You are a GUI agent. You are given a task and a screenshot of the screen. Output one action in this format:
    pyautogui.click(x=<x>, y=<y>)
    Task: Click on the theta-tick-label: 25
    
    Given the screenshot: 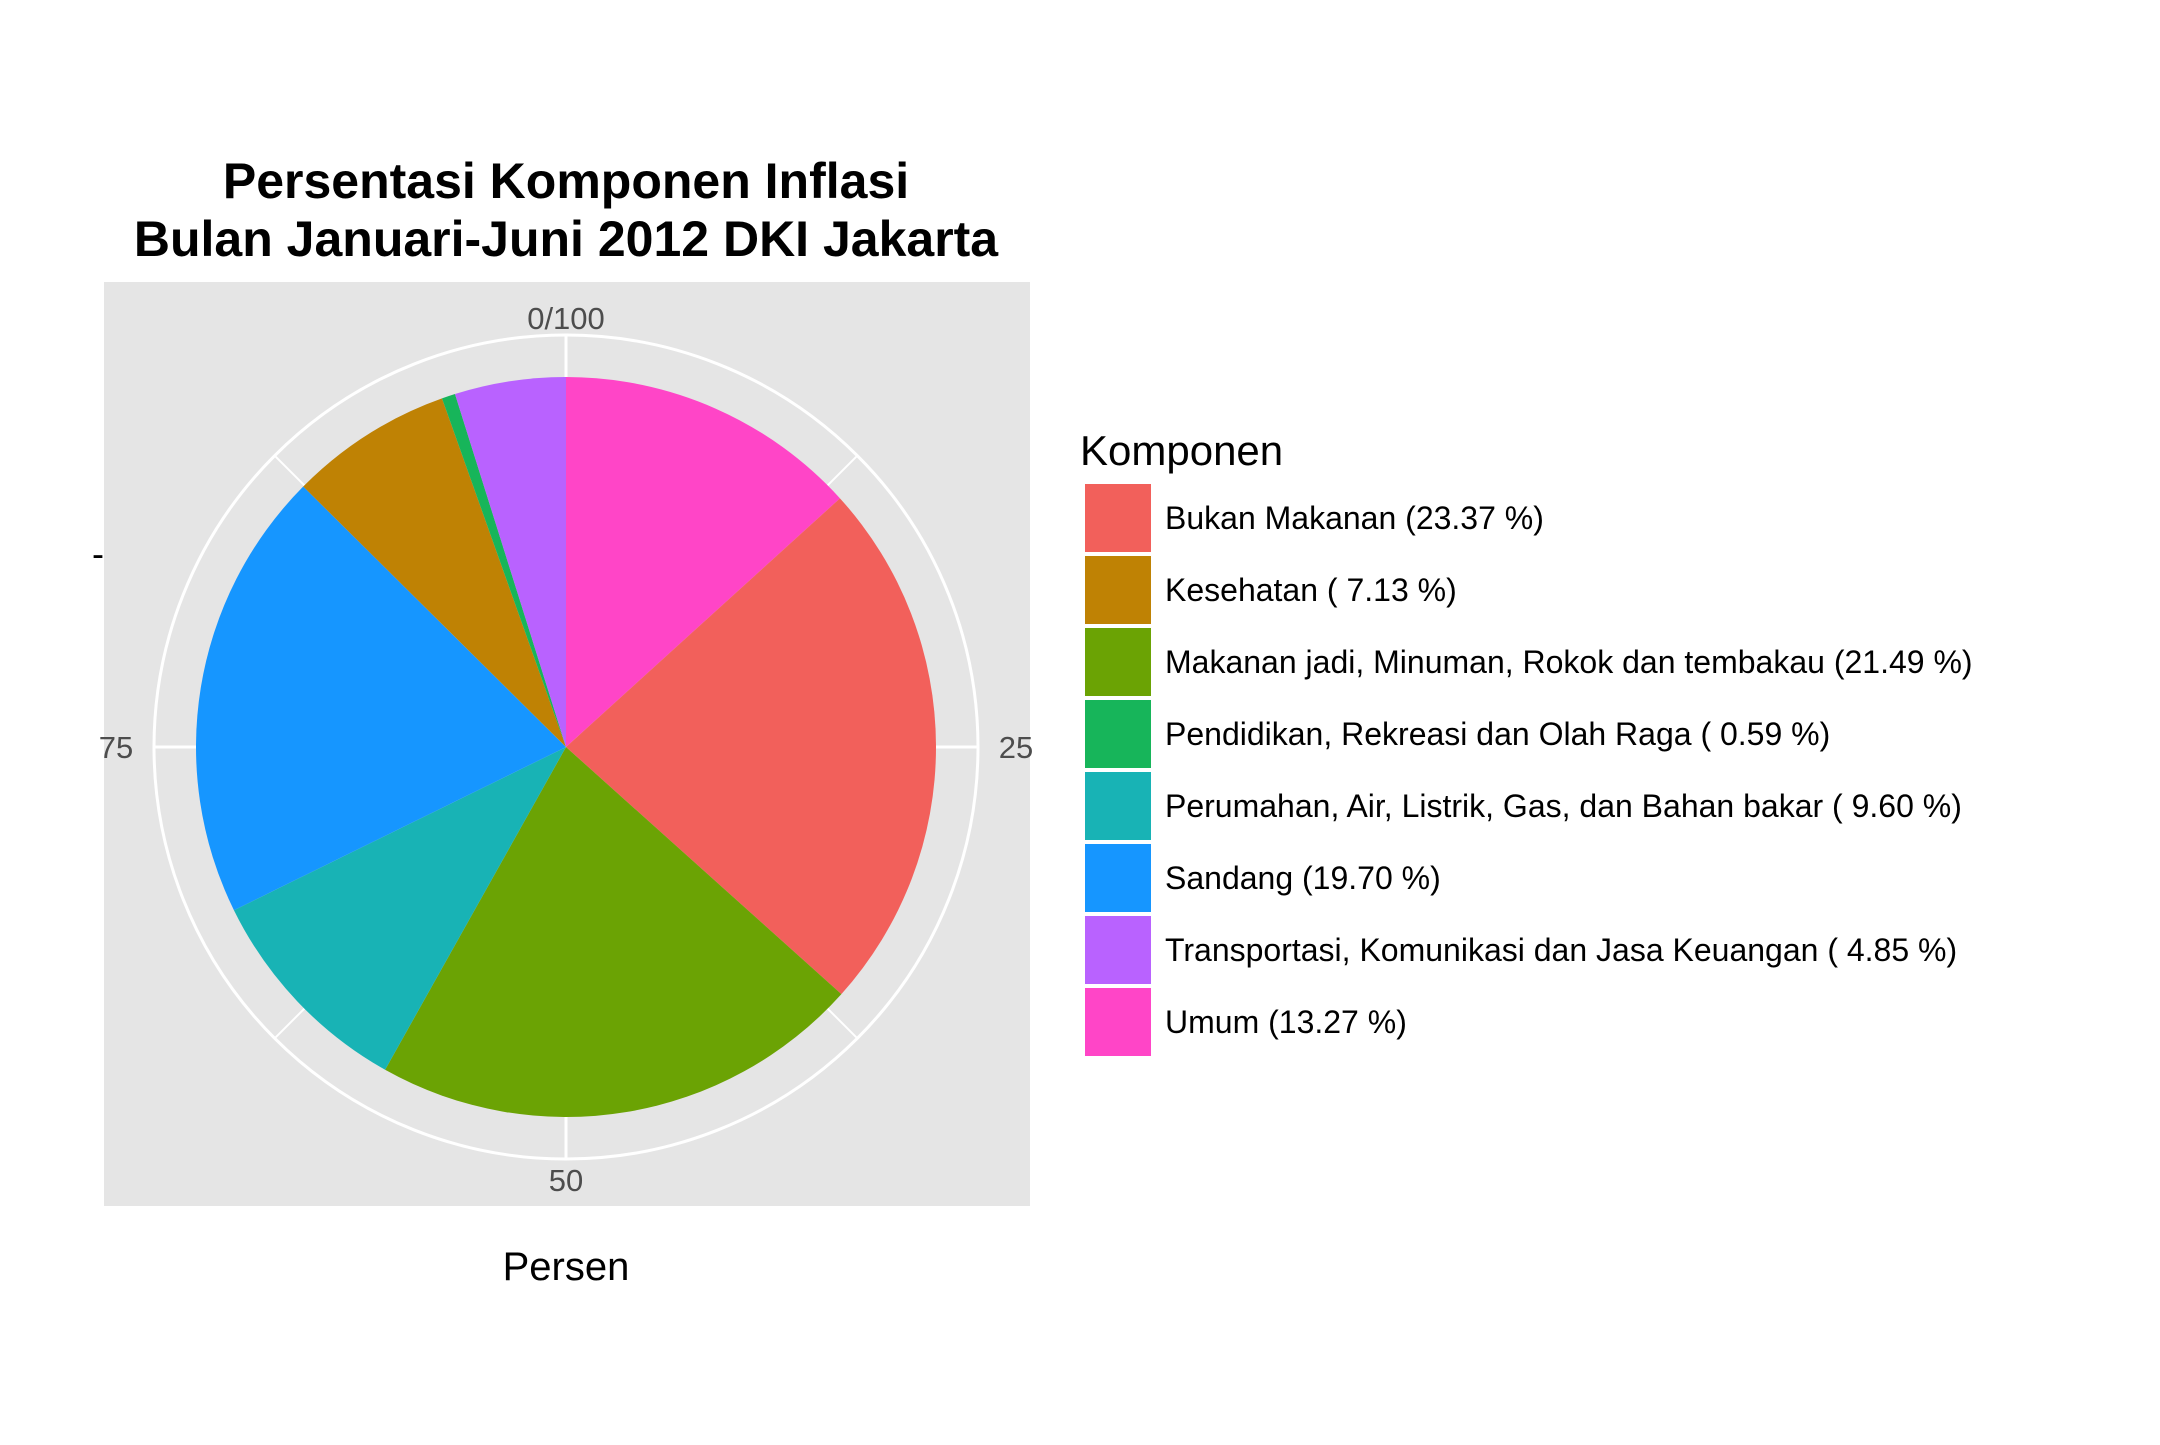 What is the action you would take?
    pyautogui.click(x=1016, y=747)
    